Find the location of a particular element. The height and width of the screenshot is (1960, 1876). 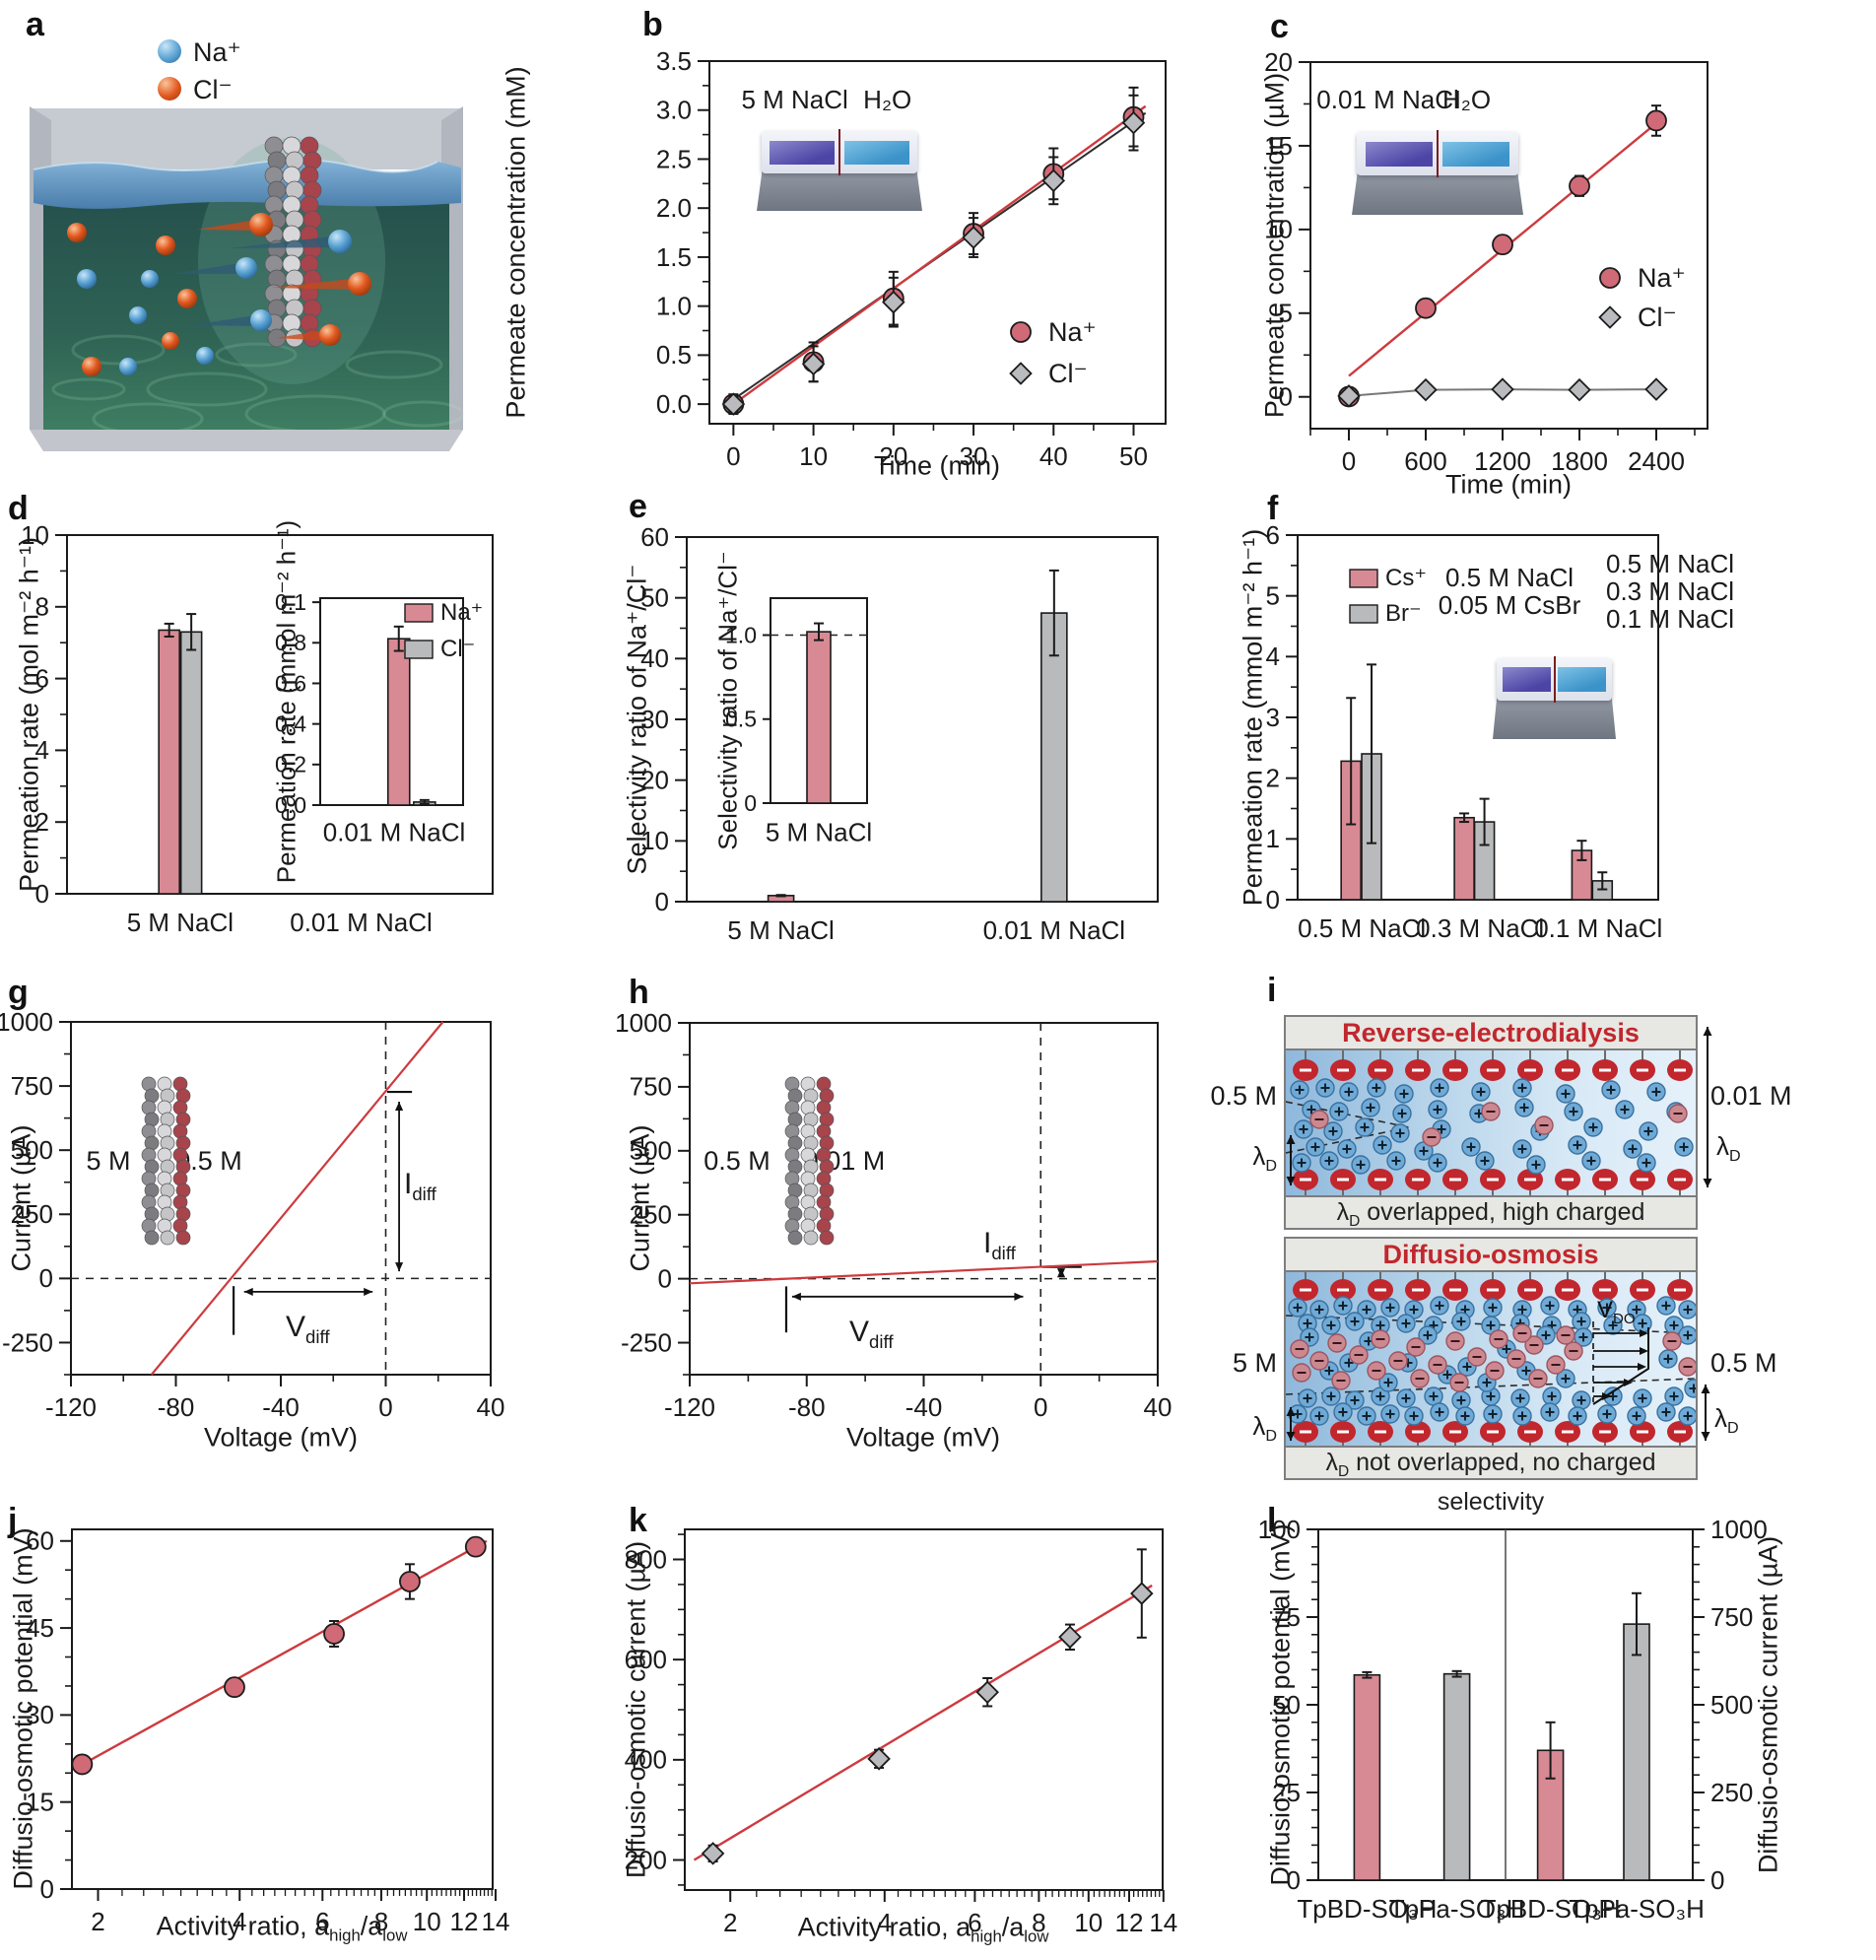

svg-text: -250 is located at coordinates (646, 1342).